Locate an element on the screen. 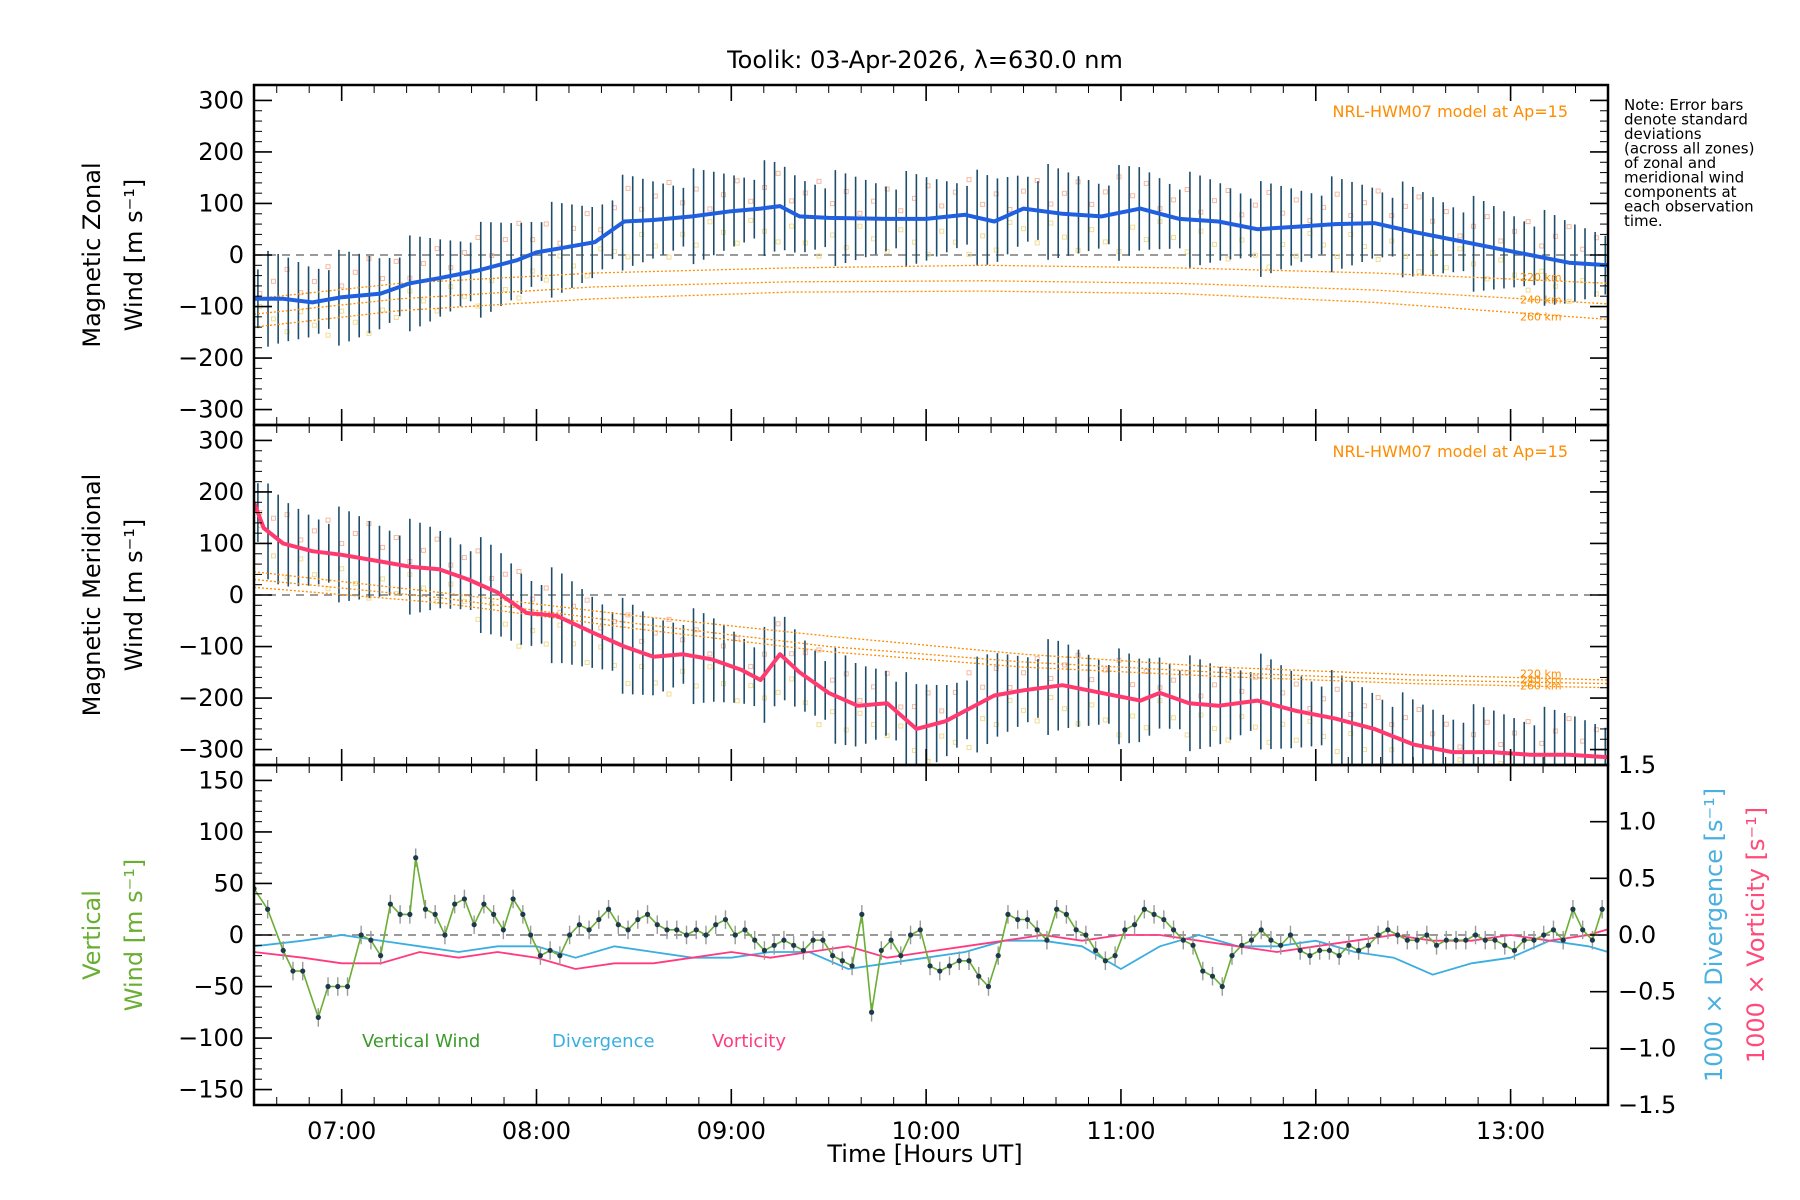 The height and width of the screenshot is (1200, 1800). x-axis-title: Time [Hours UT] is located at coordinates (924, 1154).